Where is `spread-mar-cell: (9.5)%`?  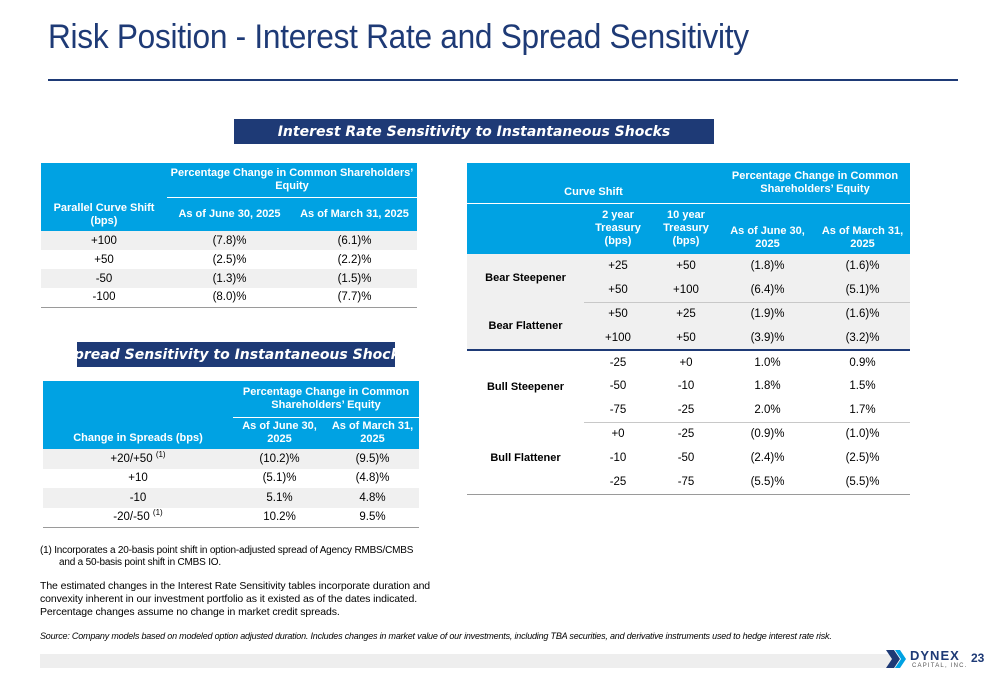 spread-mar-cell: (9.5)% is located at coordinates (372, 459).